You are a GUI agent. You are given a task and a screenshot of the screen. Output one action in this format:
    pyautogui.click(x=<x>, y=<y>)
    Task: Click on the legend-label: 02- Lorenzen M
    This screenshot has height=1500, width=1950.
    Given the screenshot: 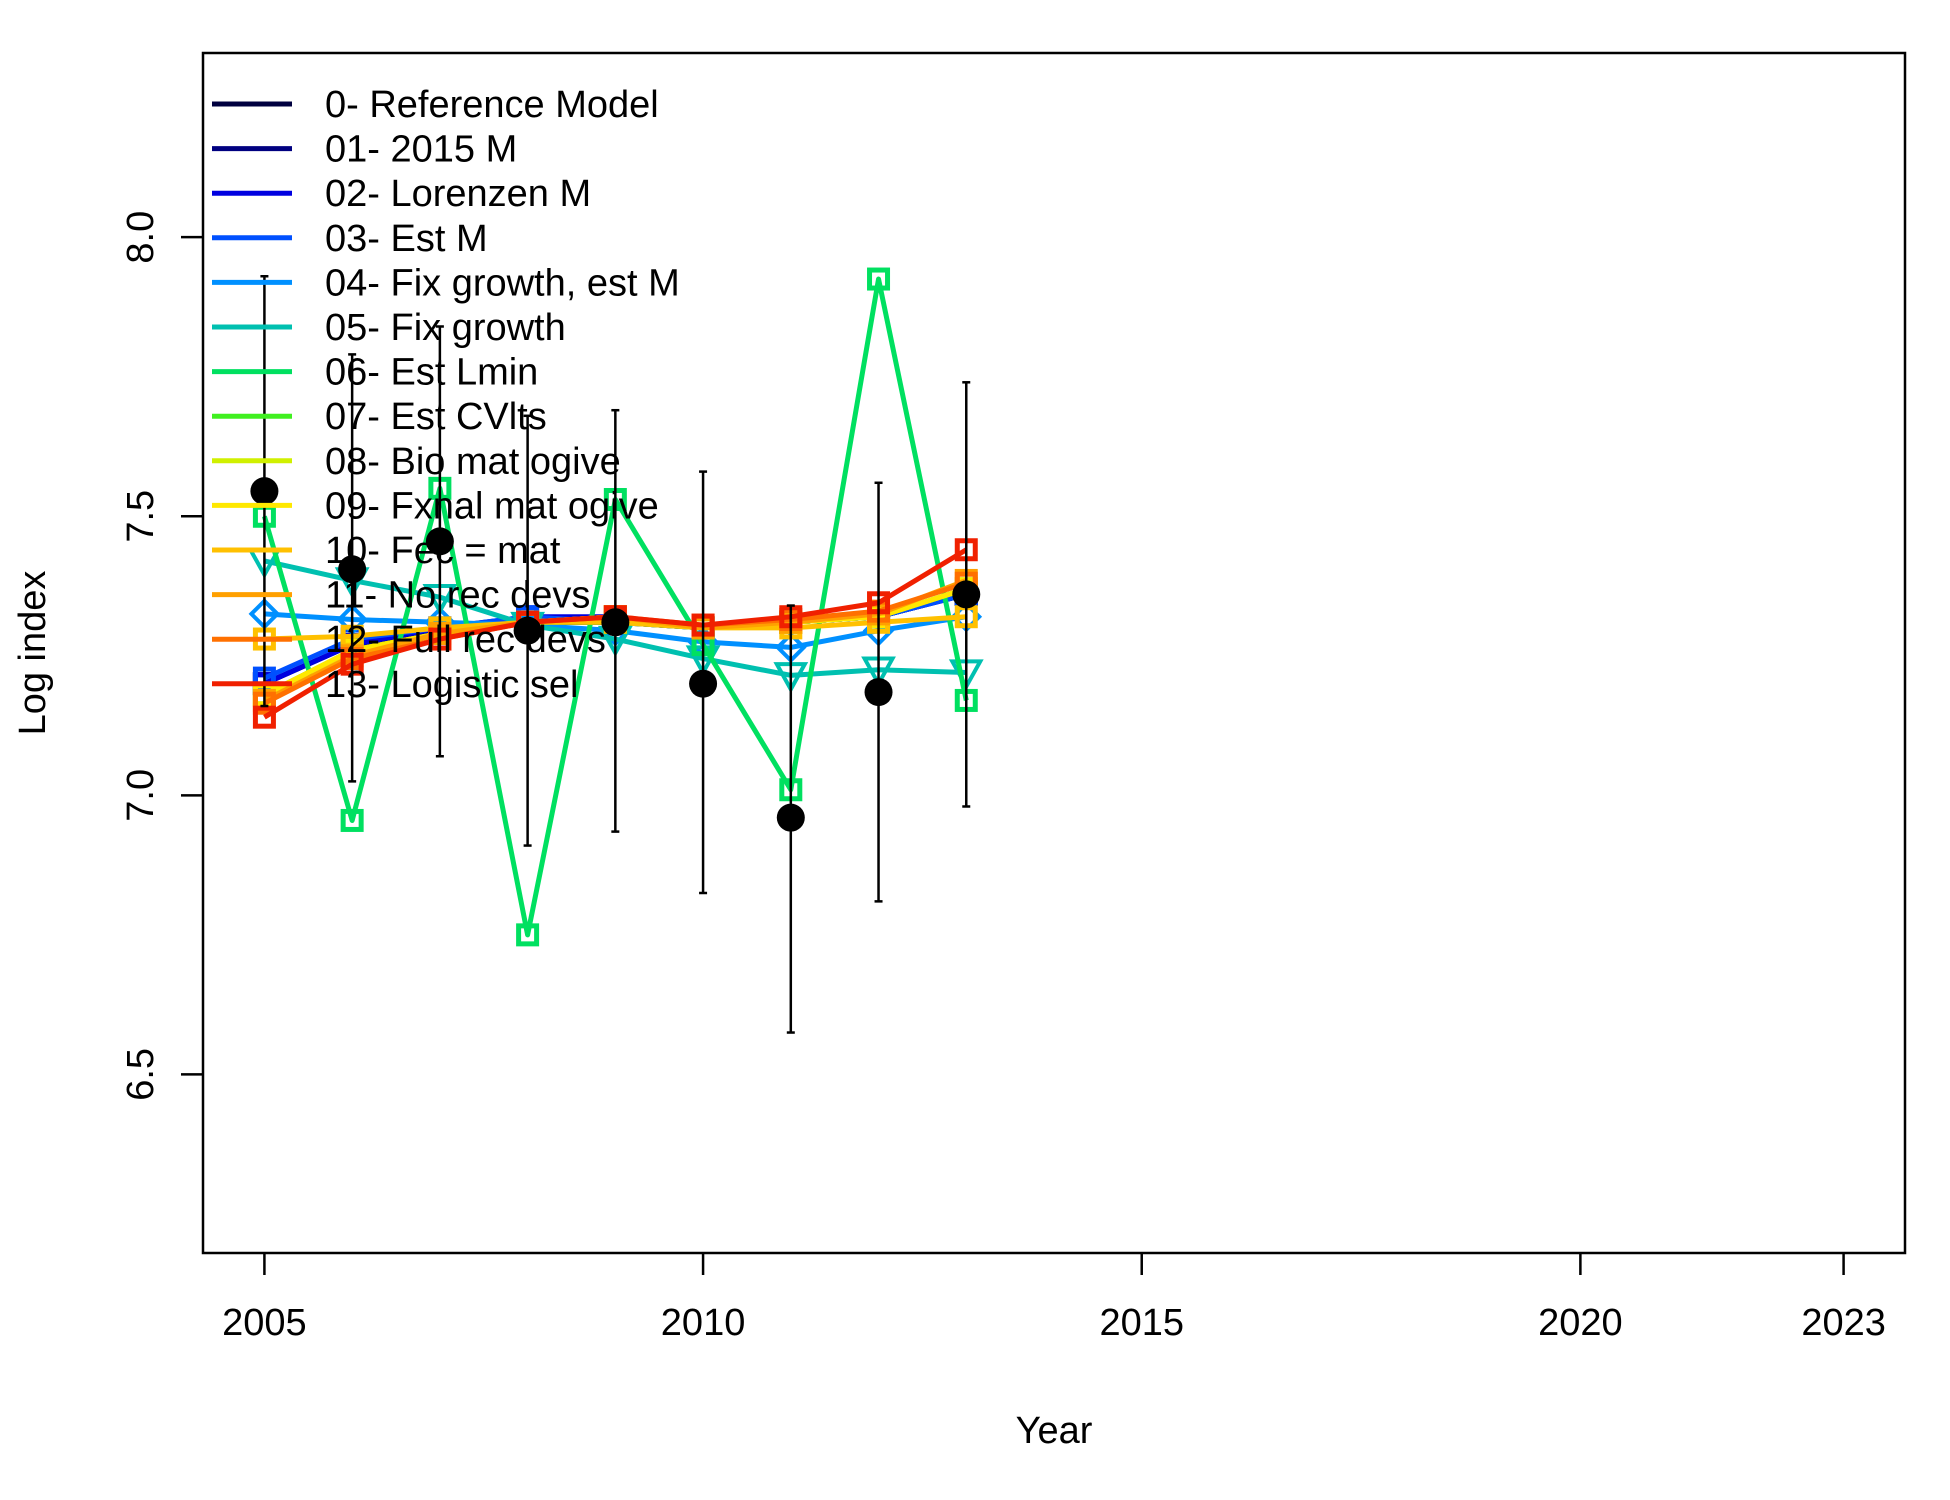 What is the action you would take?
    pyautogui.click(x=458, y=194)
    